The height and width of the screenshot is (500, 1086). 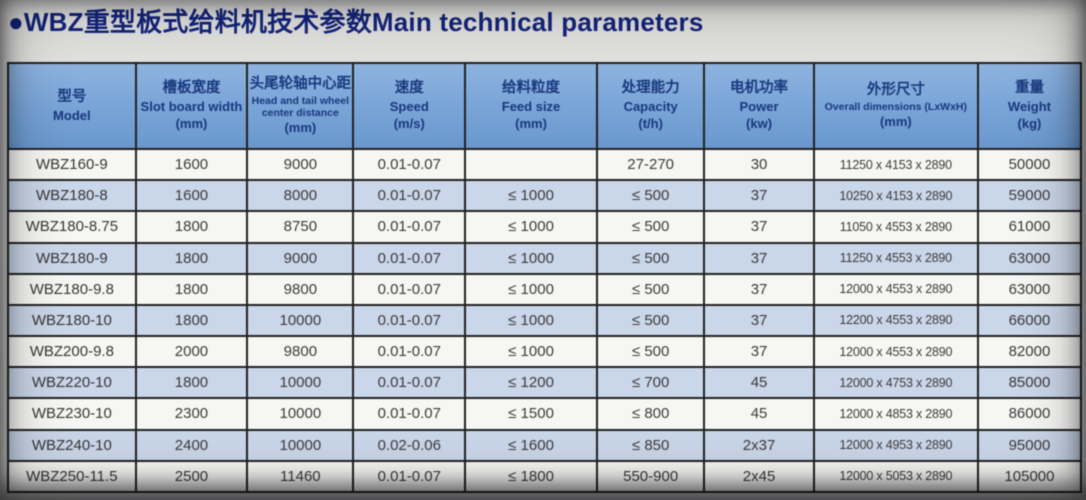 What do you see at coordinates (1029, 123) in the screenshot?
I see `col-header-unit: (kg)` at bounding box center [1029, 123].